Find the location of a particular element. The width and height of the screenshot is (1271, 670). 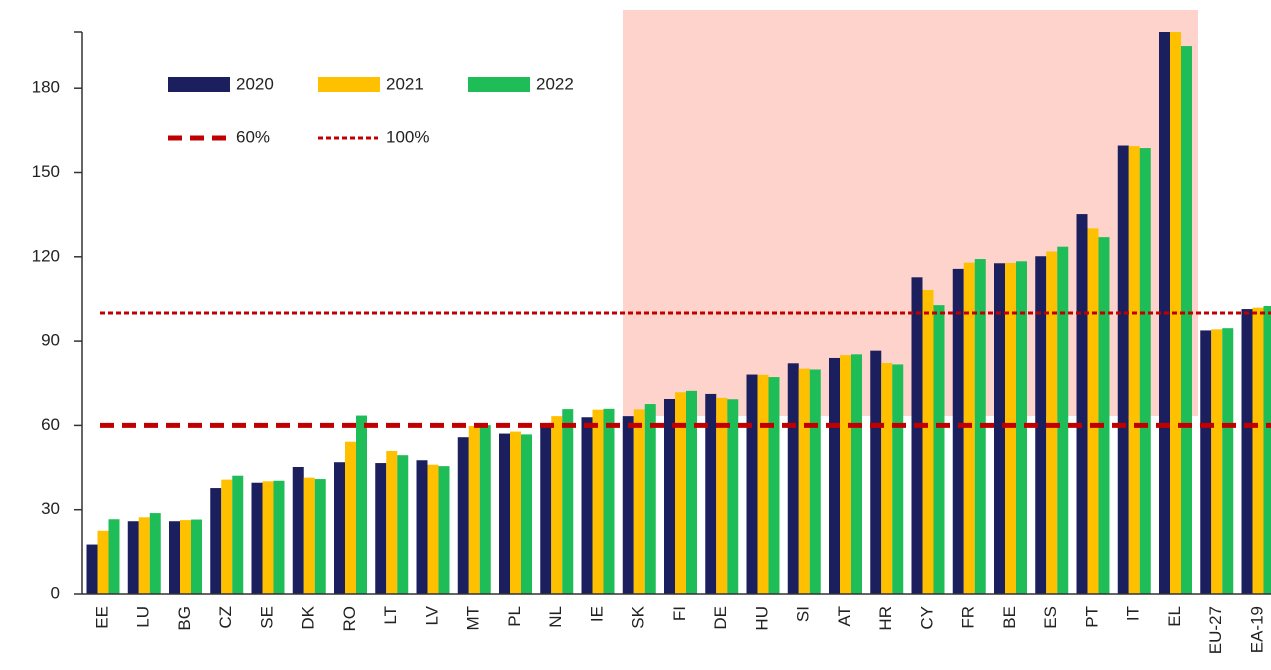

x-tick-label: CZ is located at coordinates (225, 617).